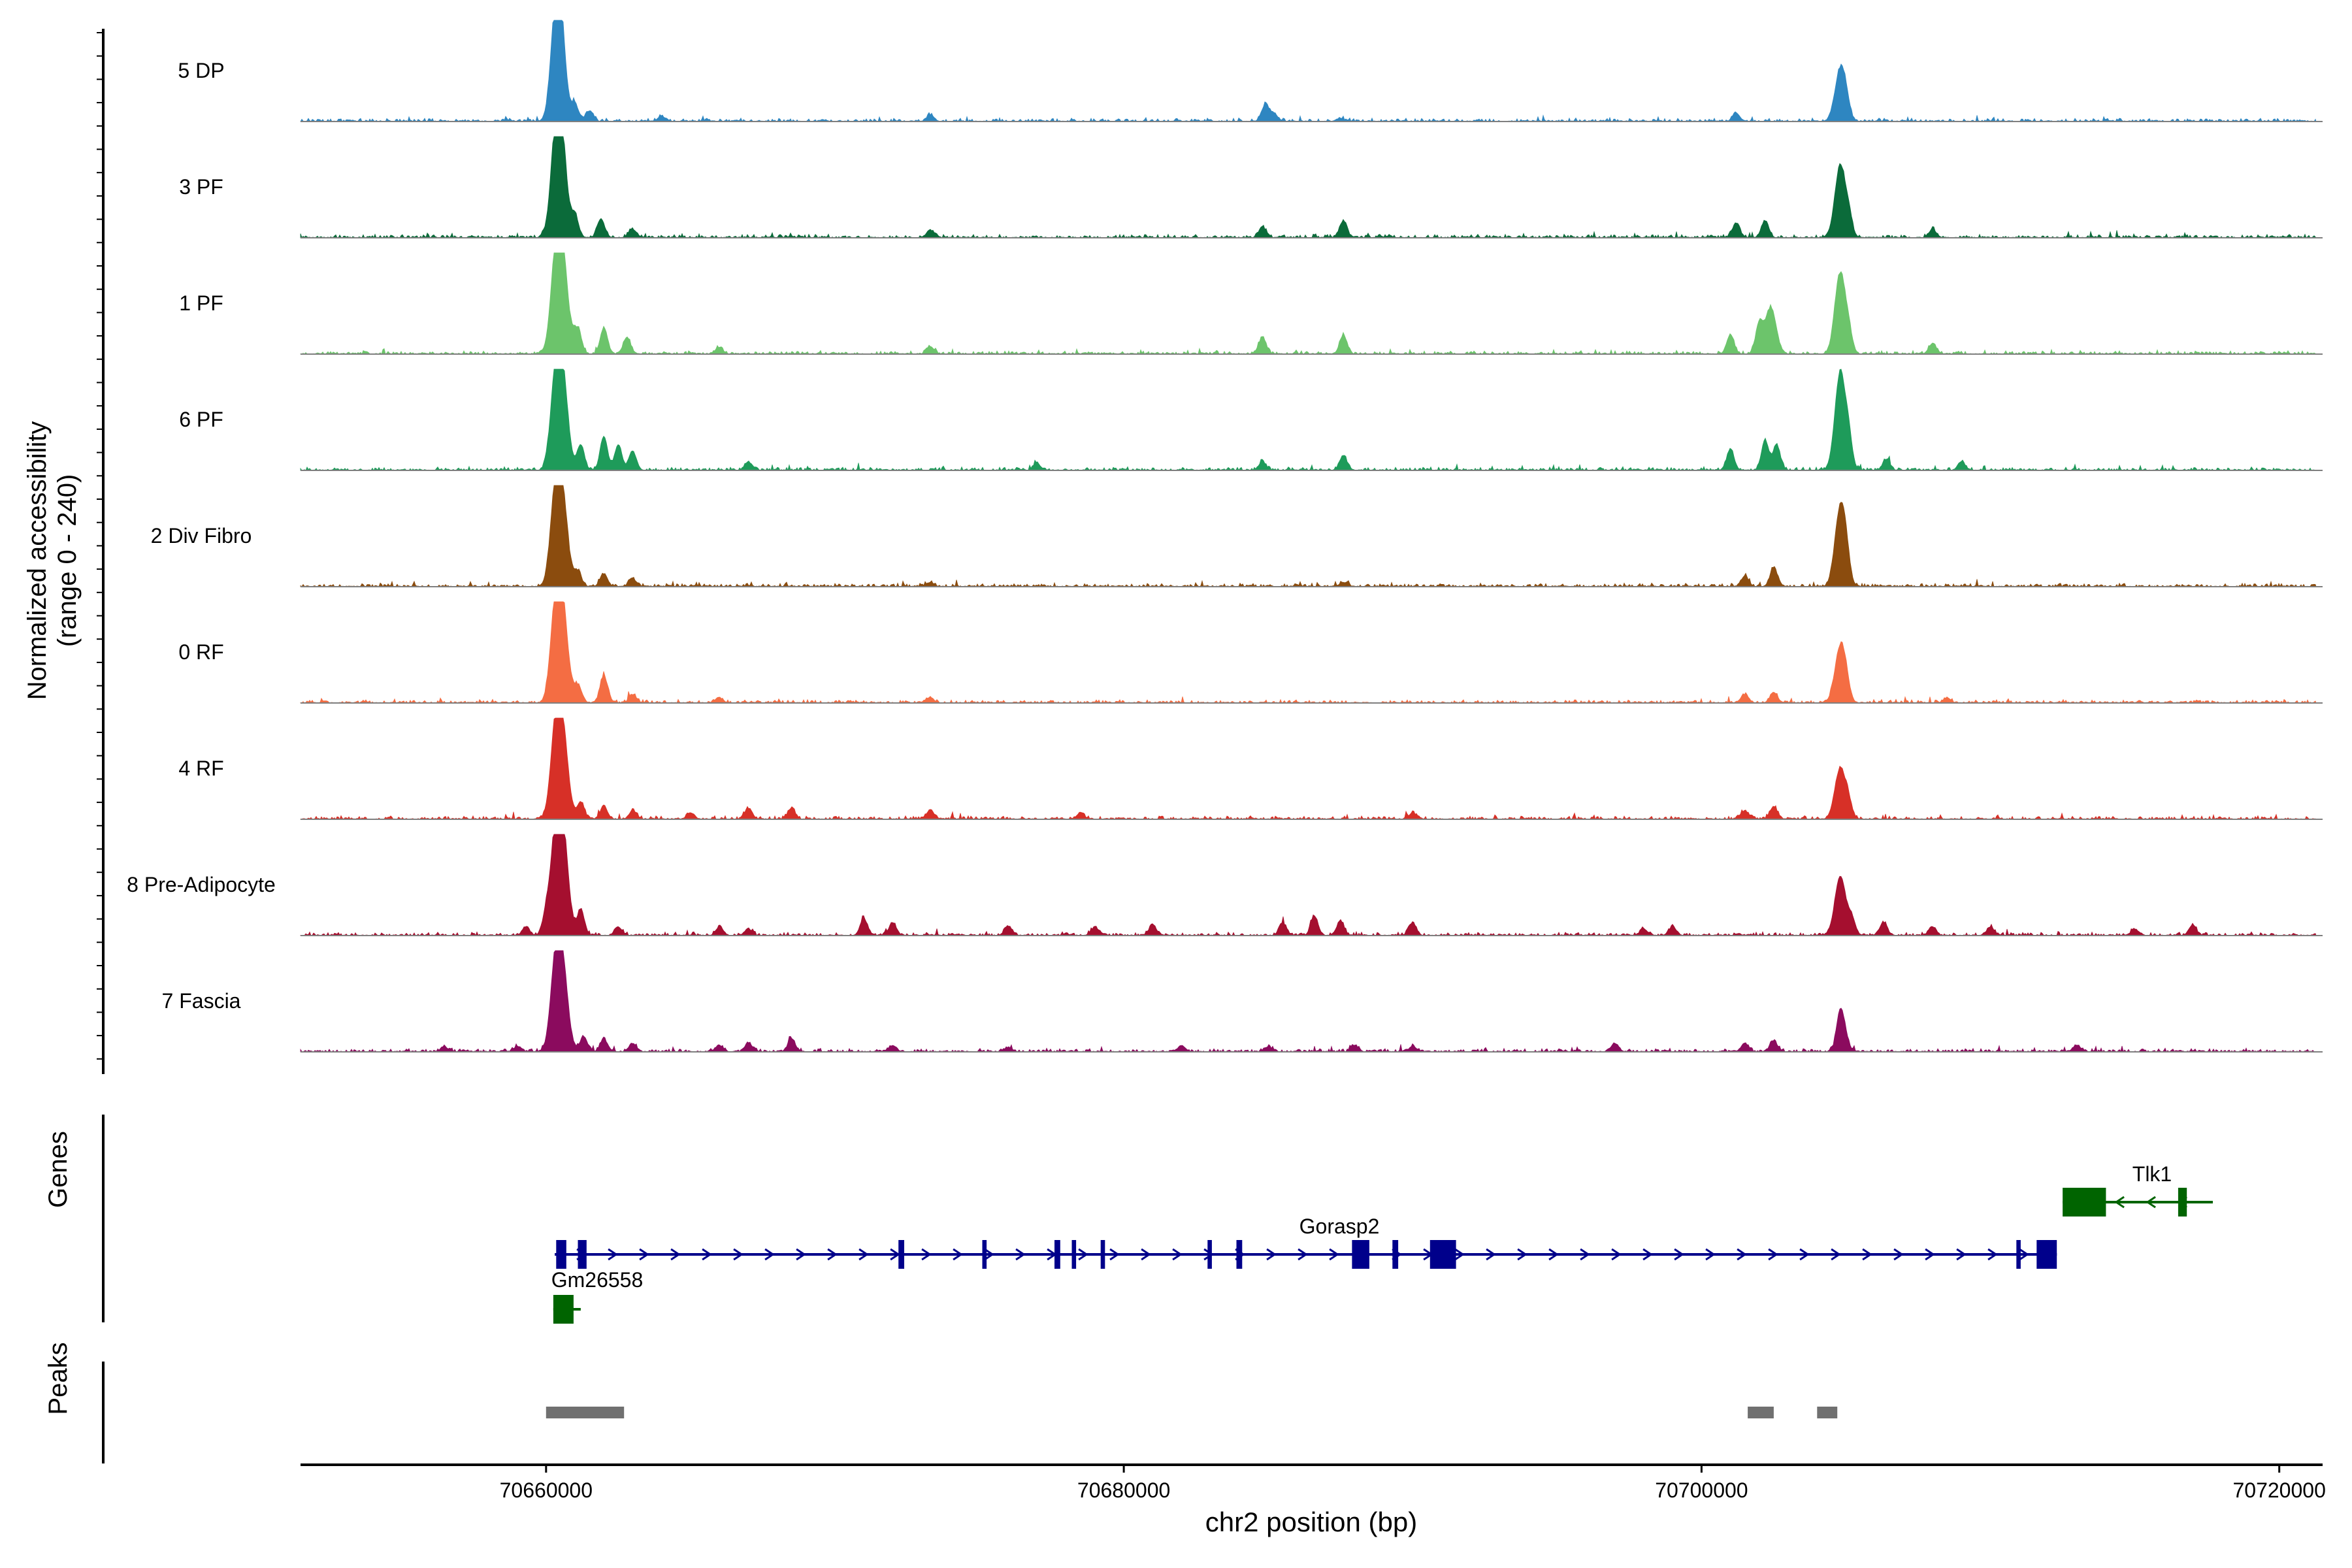  What do you see at coordinates (200, 652) in the screenshot?
I see `track-label: 0 RF` at bounding box center [200, 652].